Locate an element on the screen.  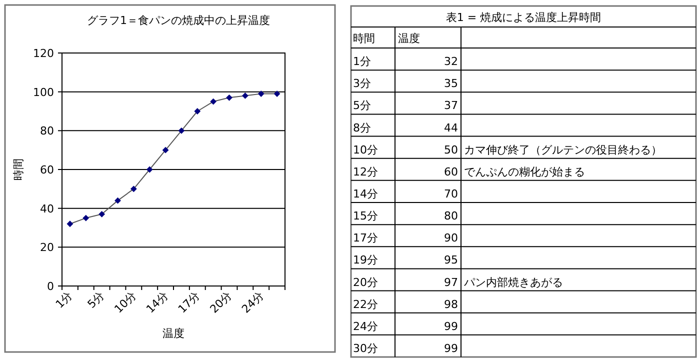
text: 時間 is located at coordinates (364, 38).